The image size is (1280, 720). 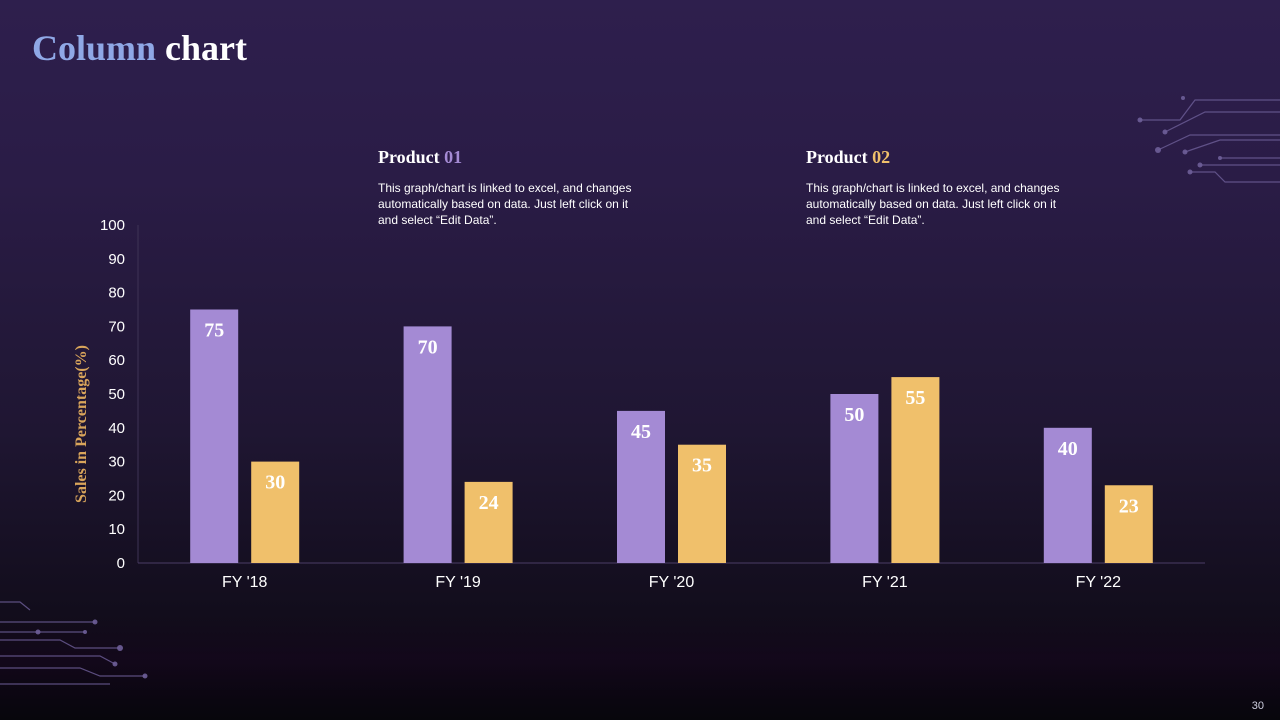 I want to click on y-tick-label: 30, so click(x=116, y=462).